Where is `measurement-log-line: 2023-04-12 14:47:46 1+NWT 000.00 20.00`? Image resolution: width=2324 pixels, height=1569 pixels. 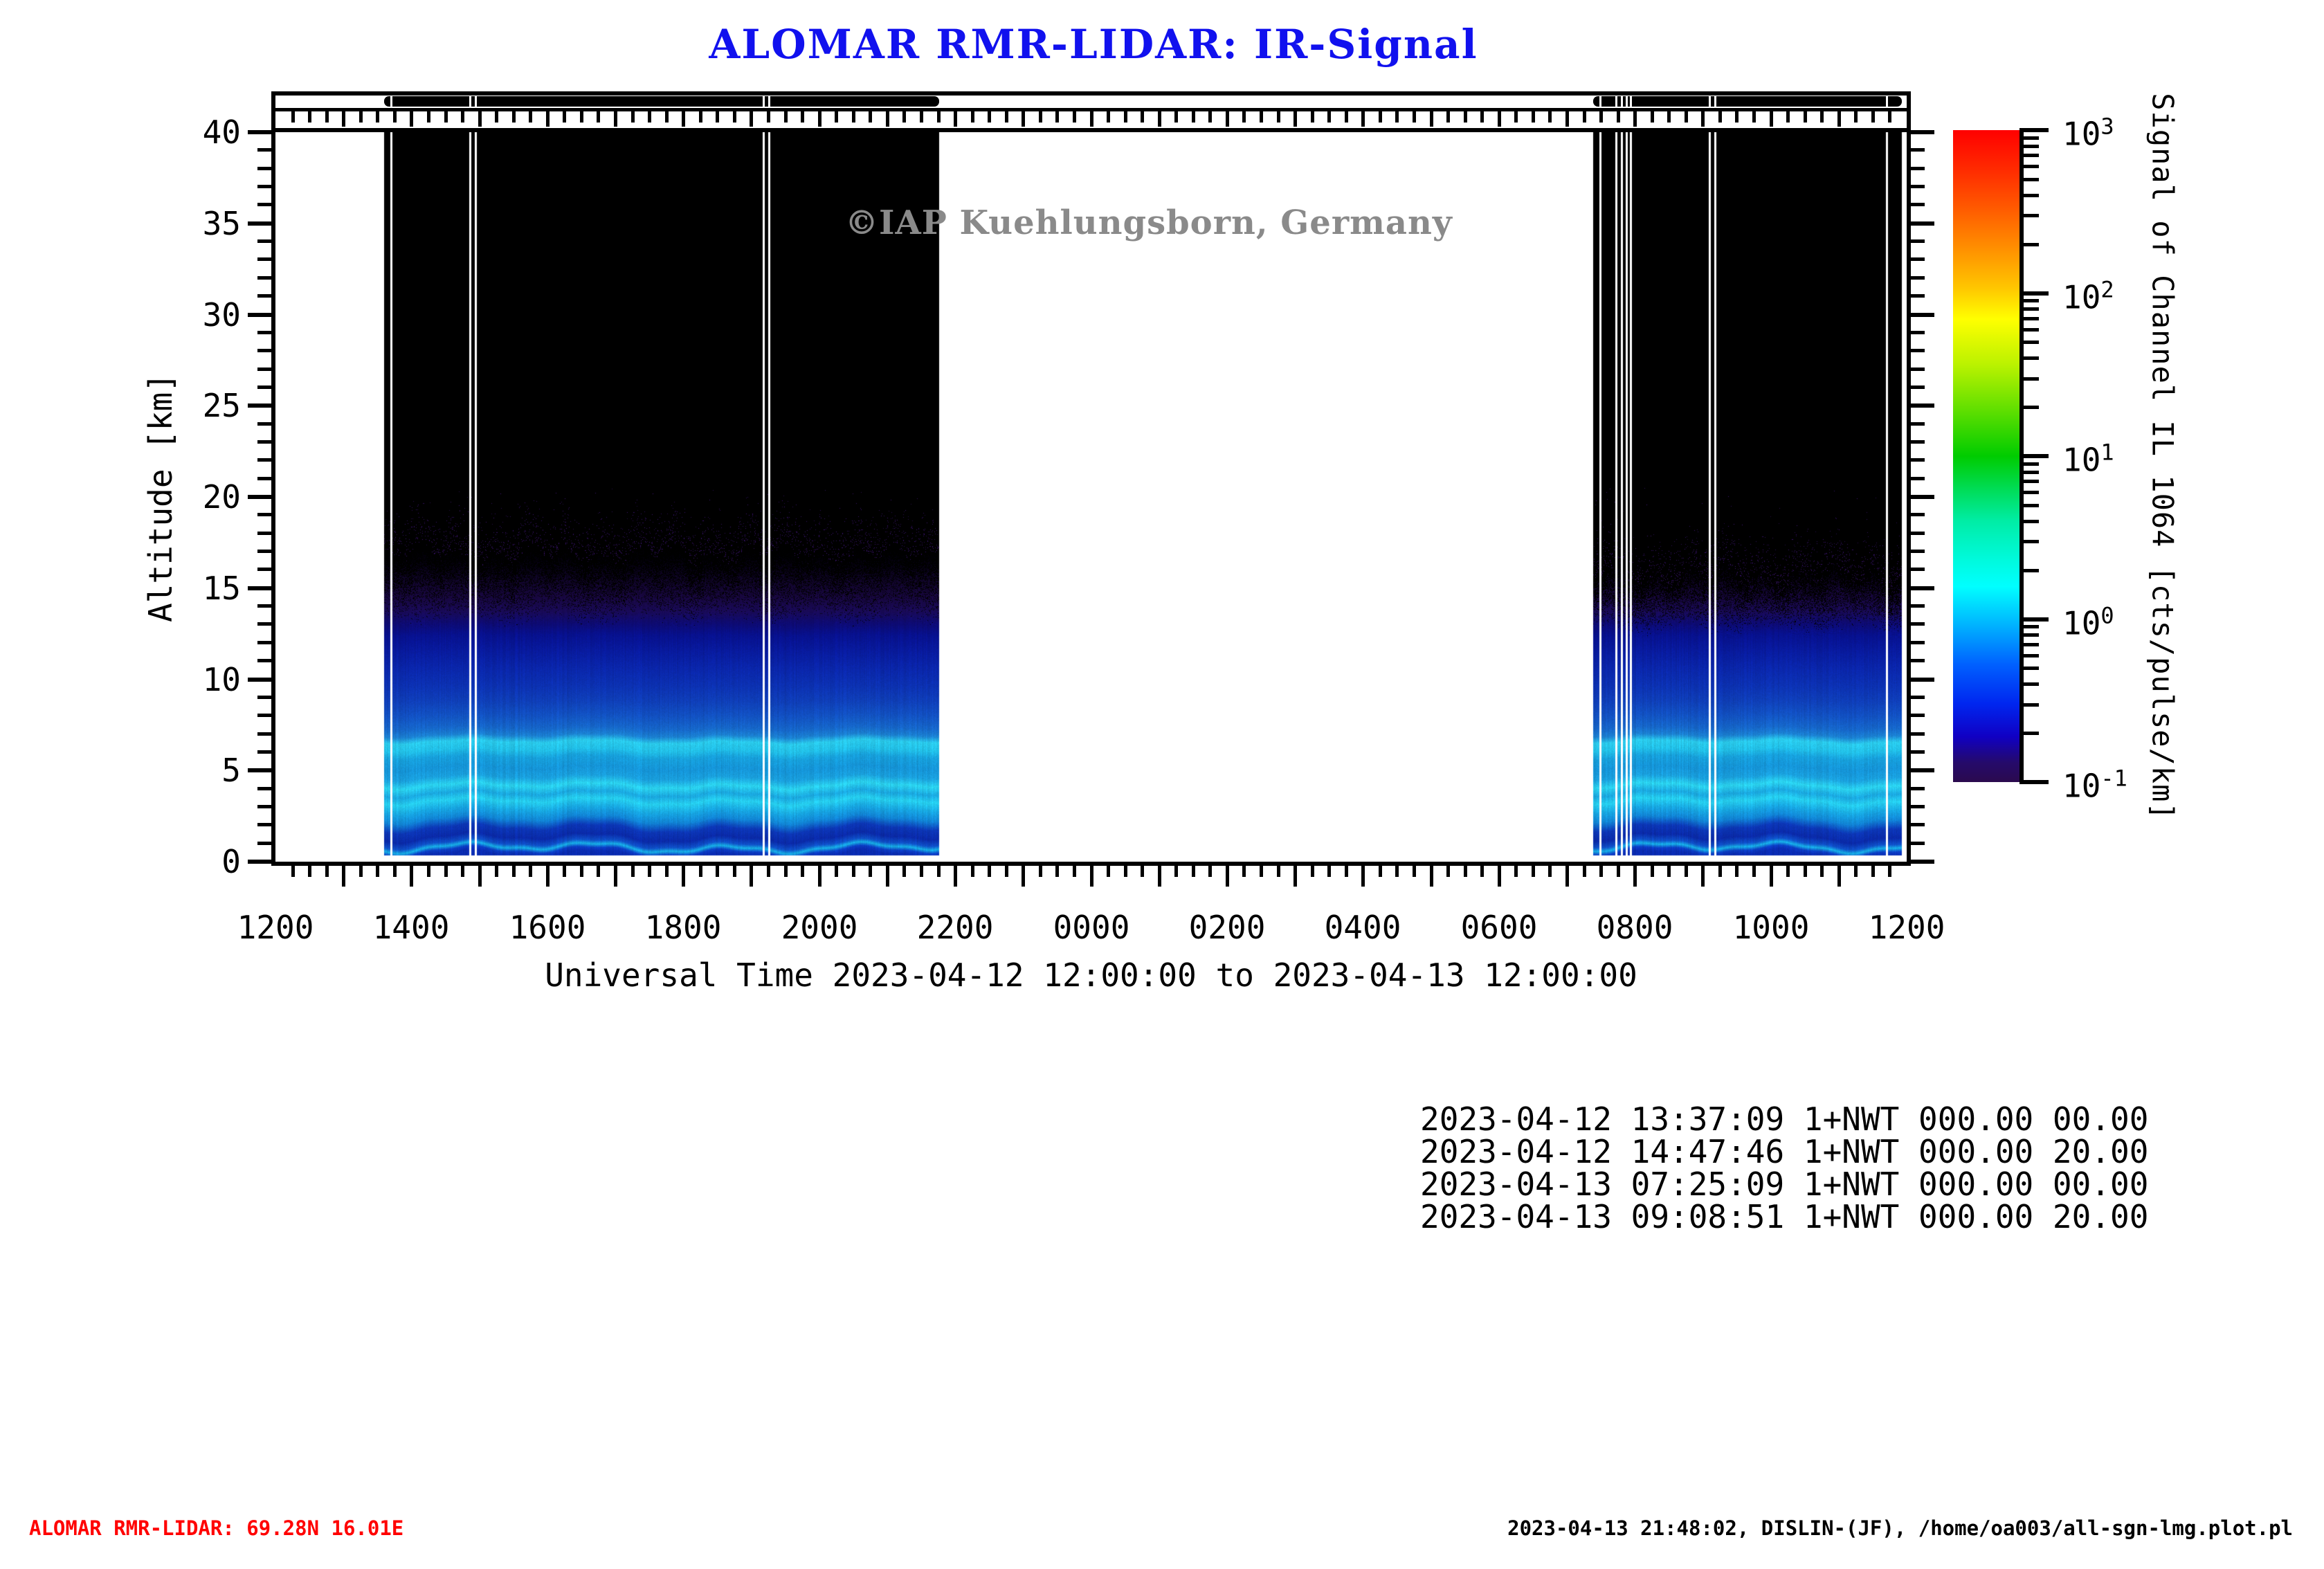
measurement-log-line: 2023-04-12 14:47:46 1+NWT 000.00 20.00 is located at coordinates (1785, 1151).